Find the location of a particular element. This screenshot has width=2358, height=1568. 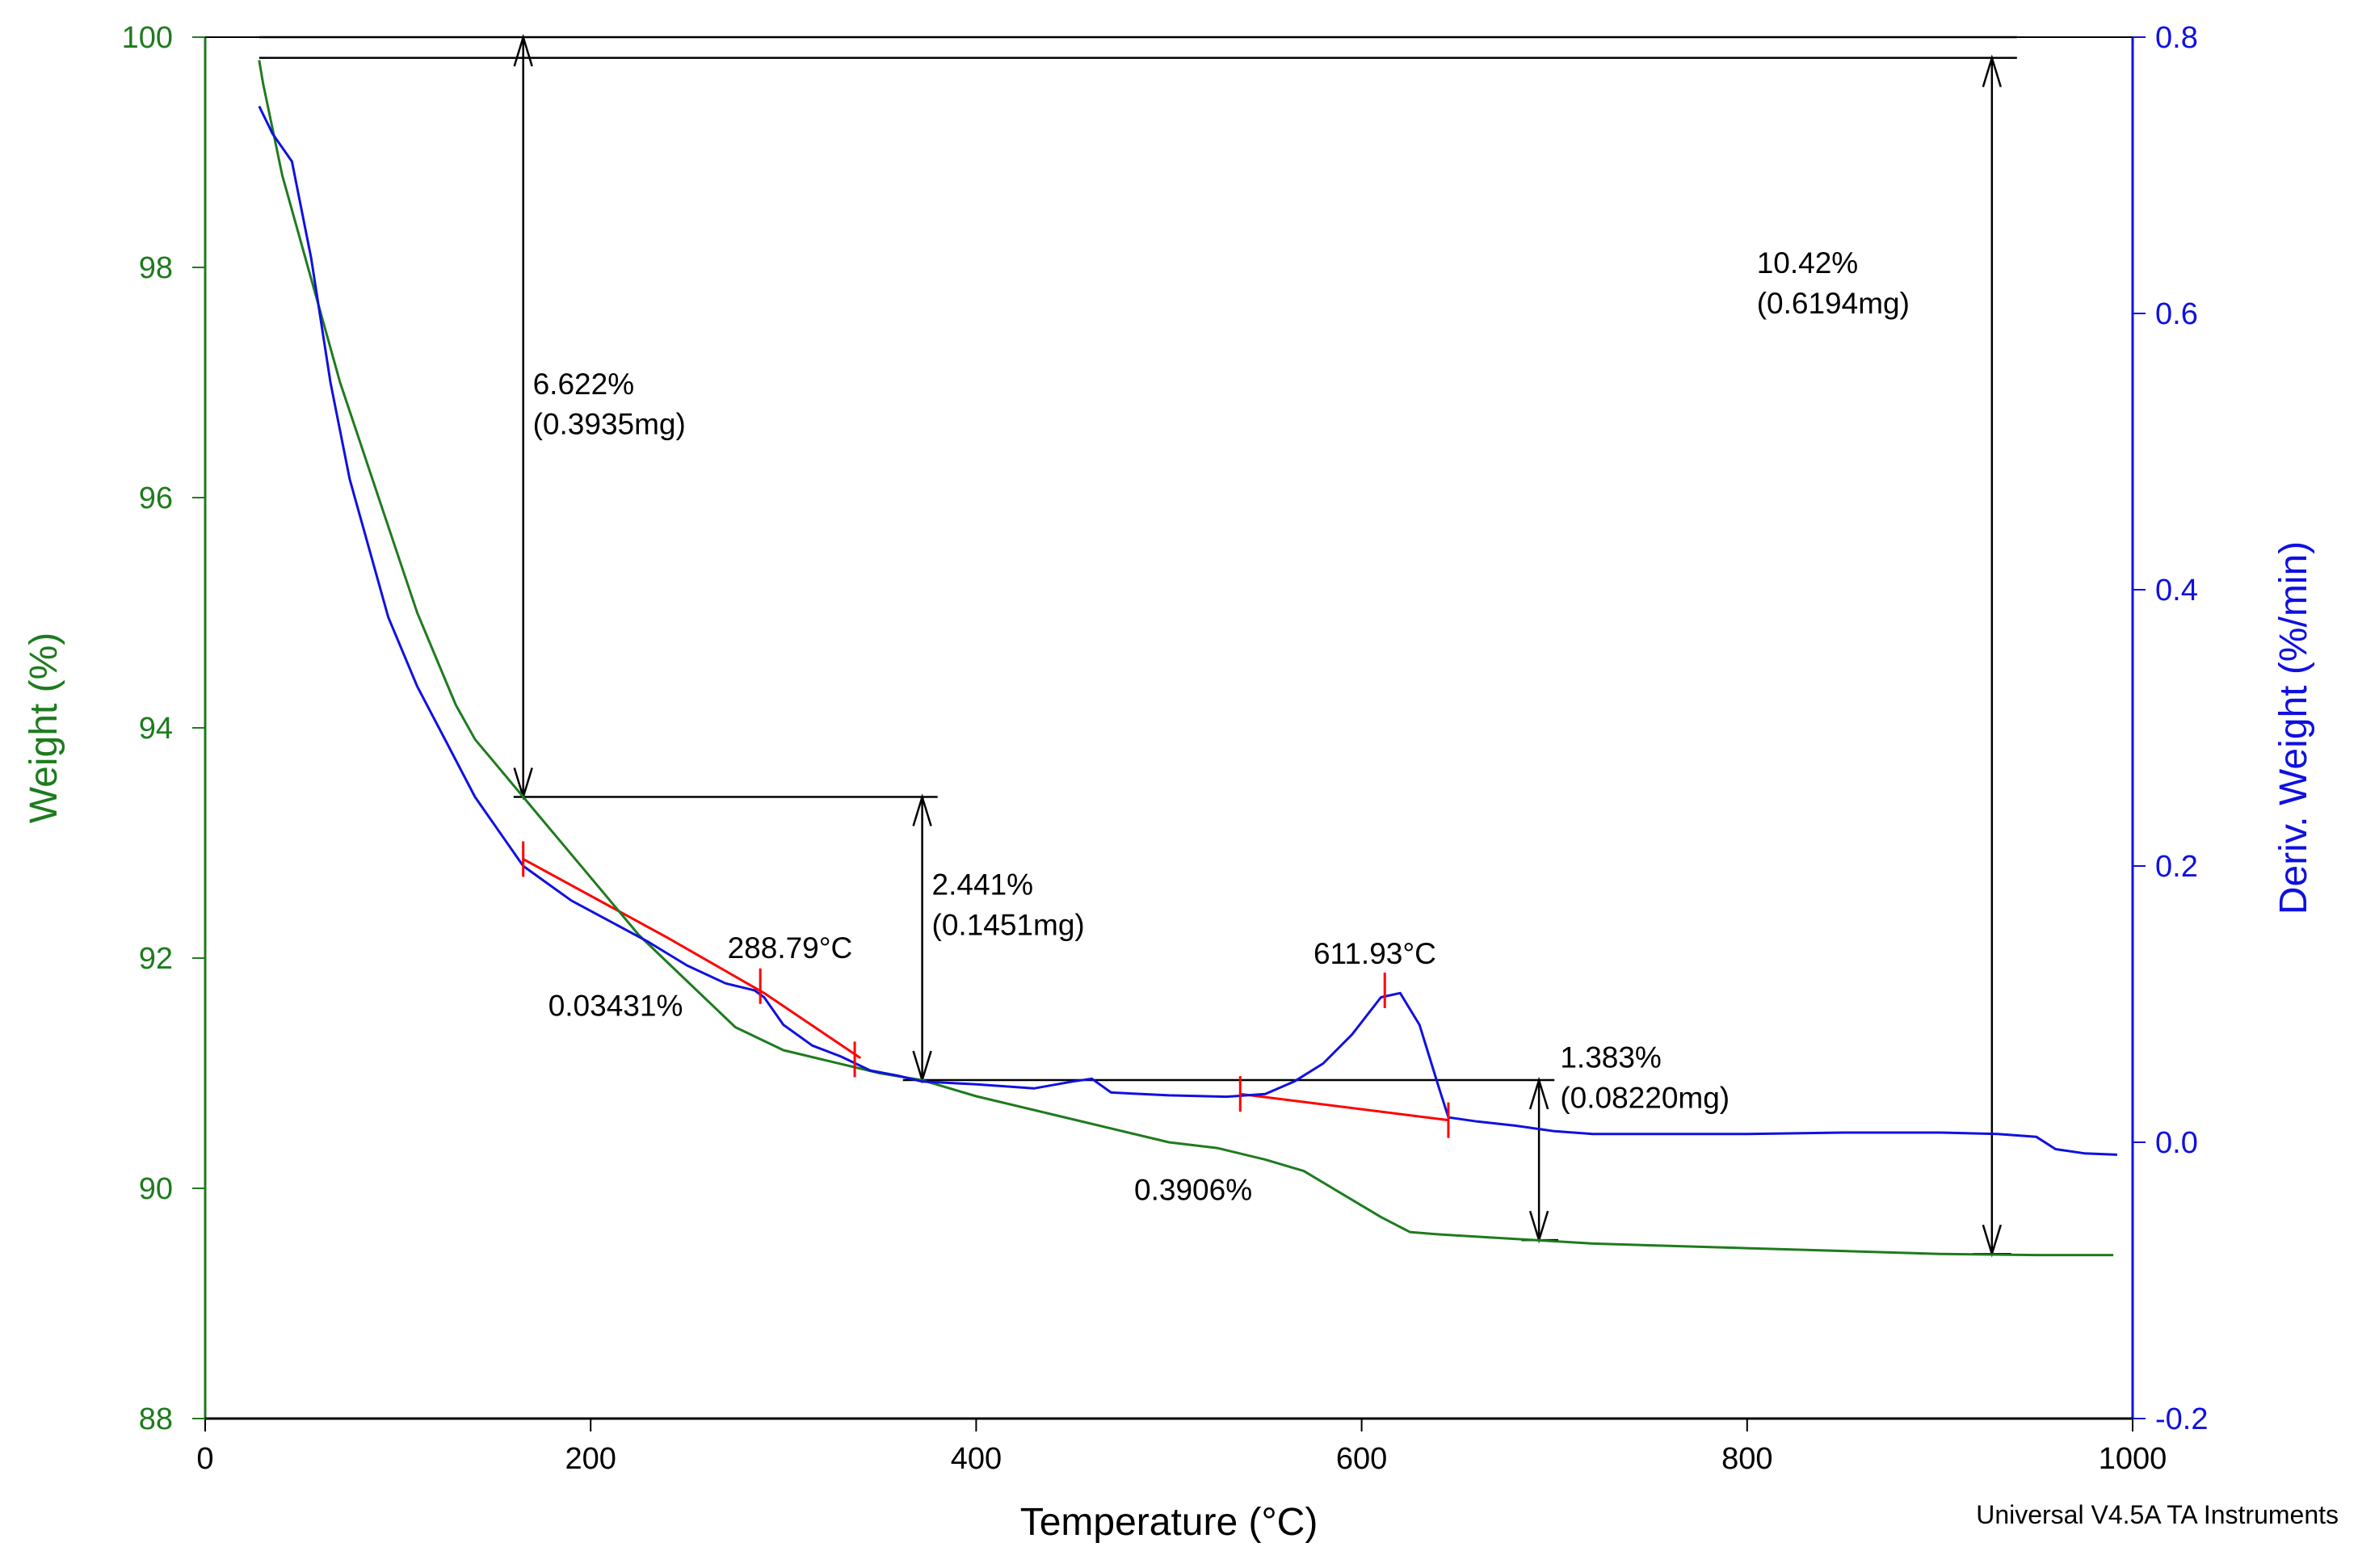

y2-tick-label-0_6: 0.6 is located at coordinates (2176, 314).